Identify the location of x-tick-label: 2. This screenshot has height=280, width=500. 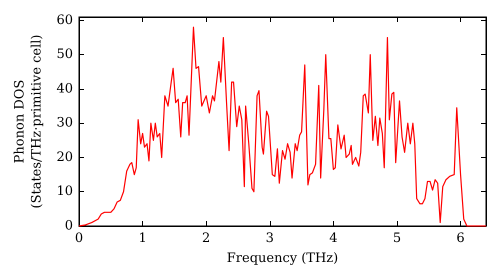
(206, 238).